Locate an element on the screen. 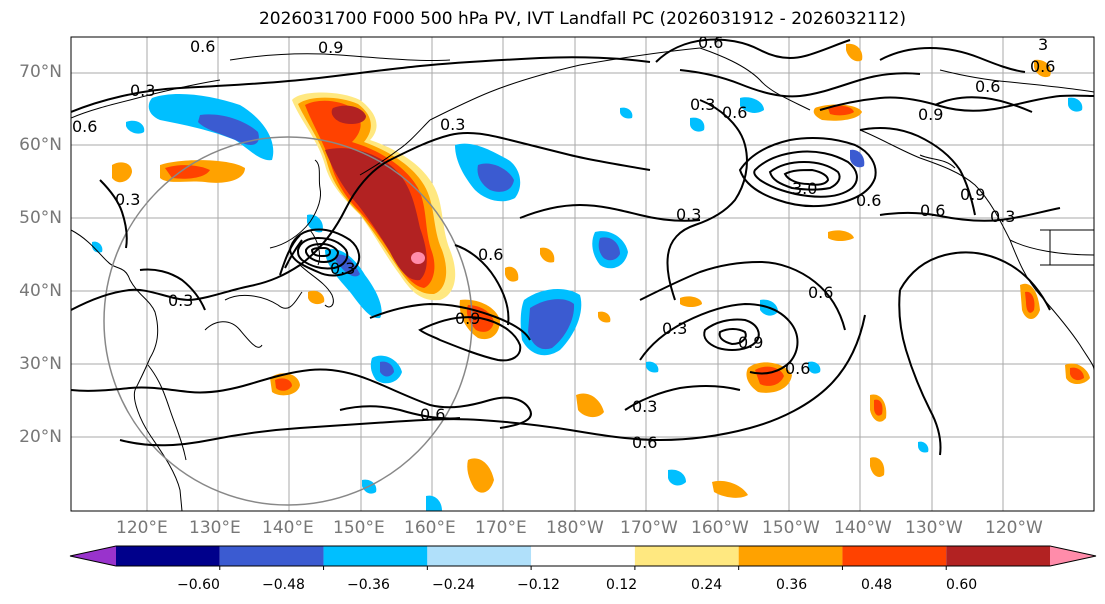 This screenshot has width=1105, height=604. lat-label: 30°N is located at coordinates (40, 364).